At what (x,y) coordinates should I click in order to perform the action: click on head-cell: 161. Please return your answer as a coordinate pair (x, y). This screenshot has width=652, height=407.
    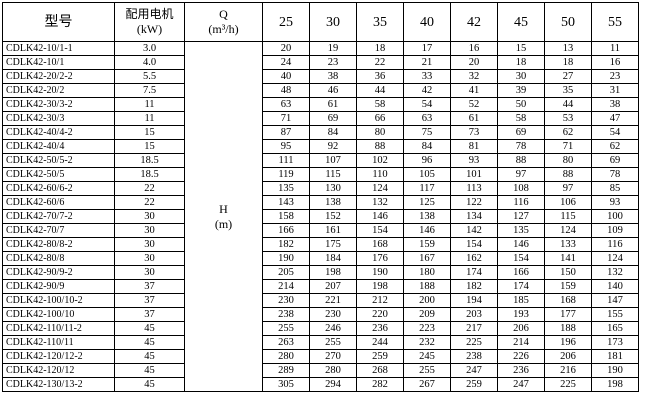
    Looking at the image, I should click on (333, 230).